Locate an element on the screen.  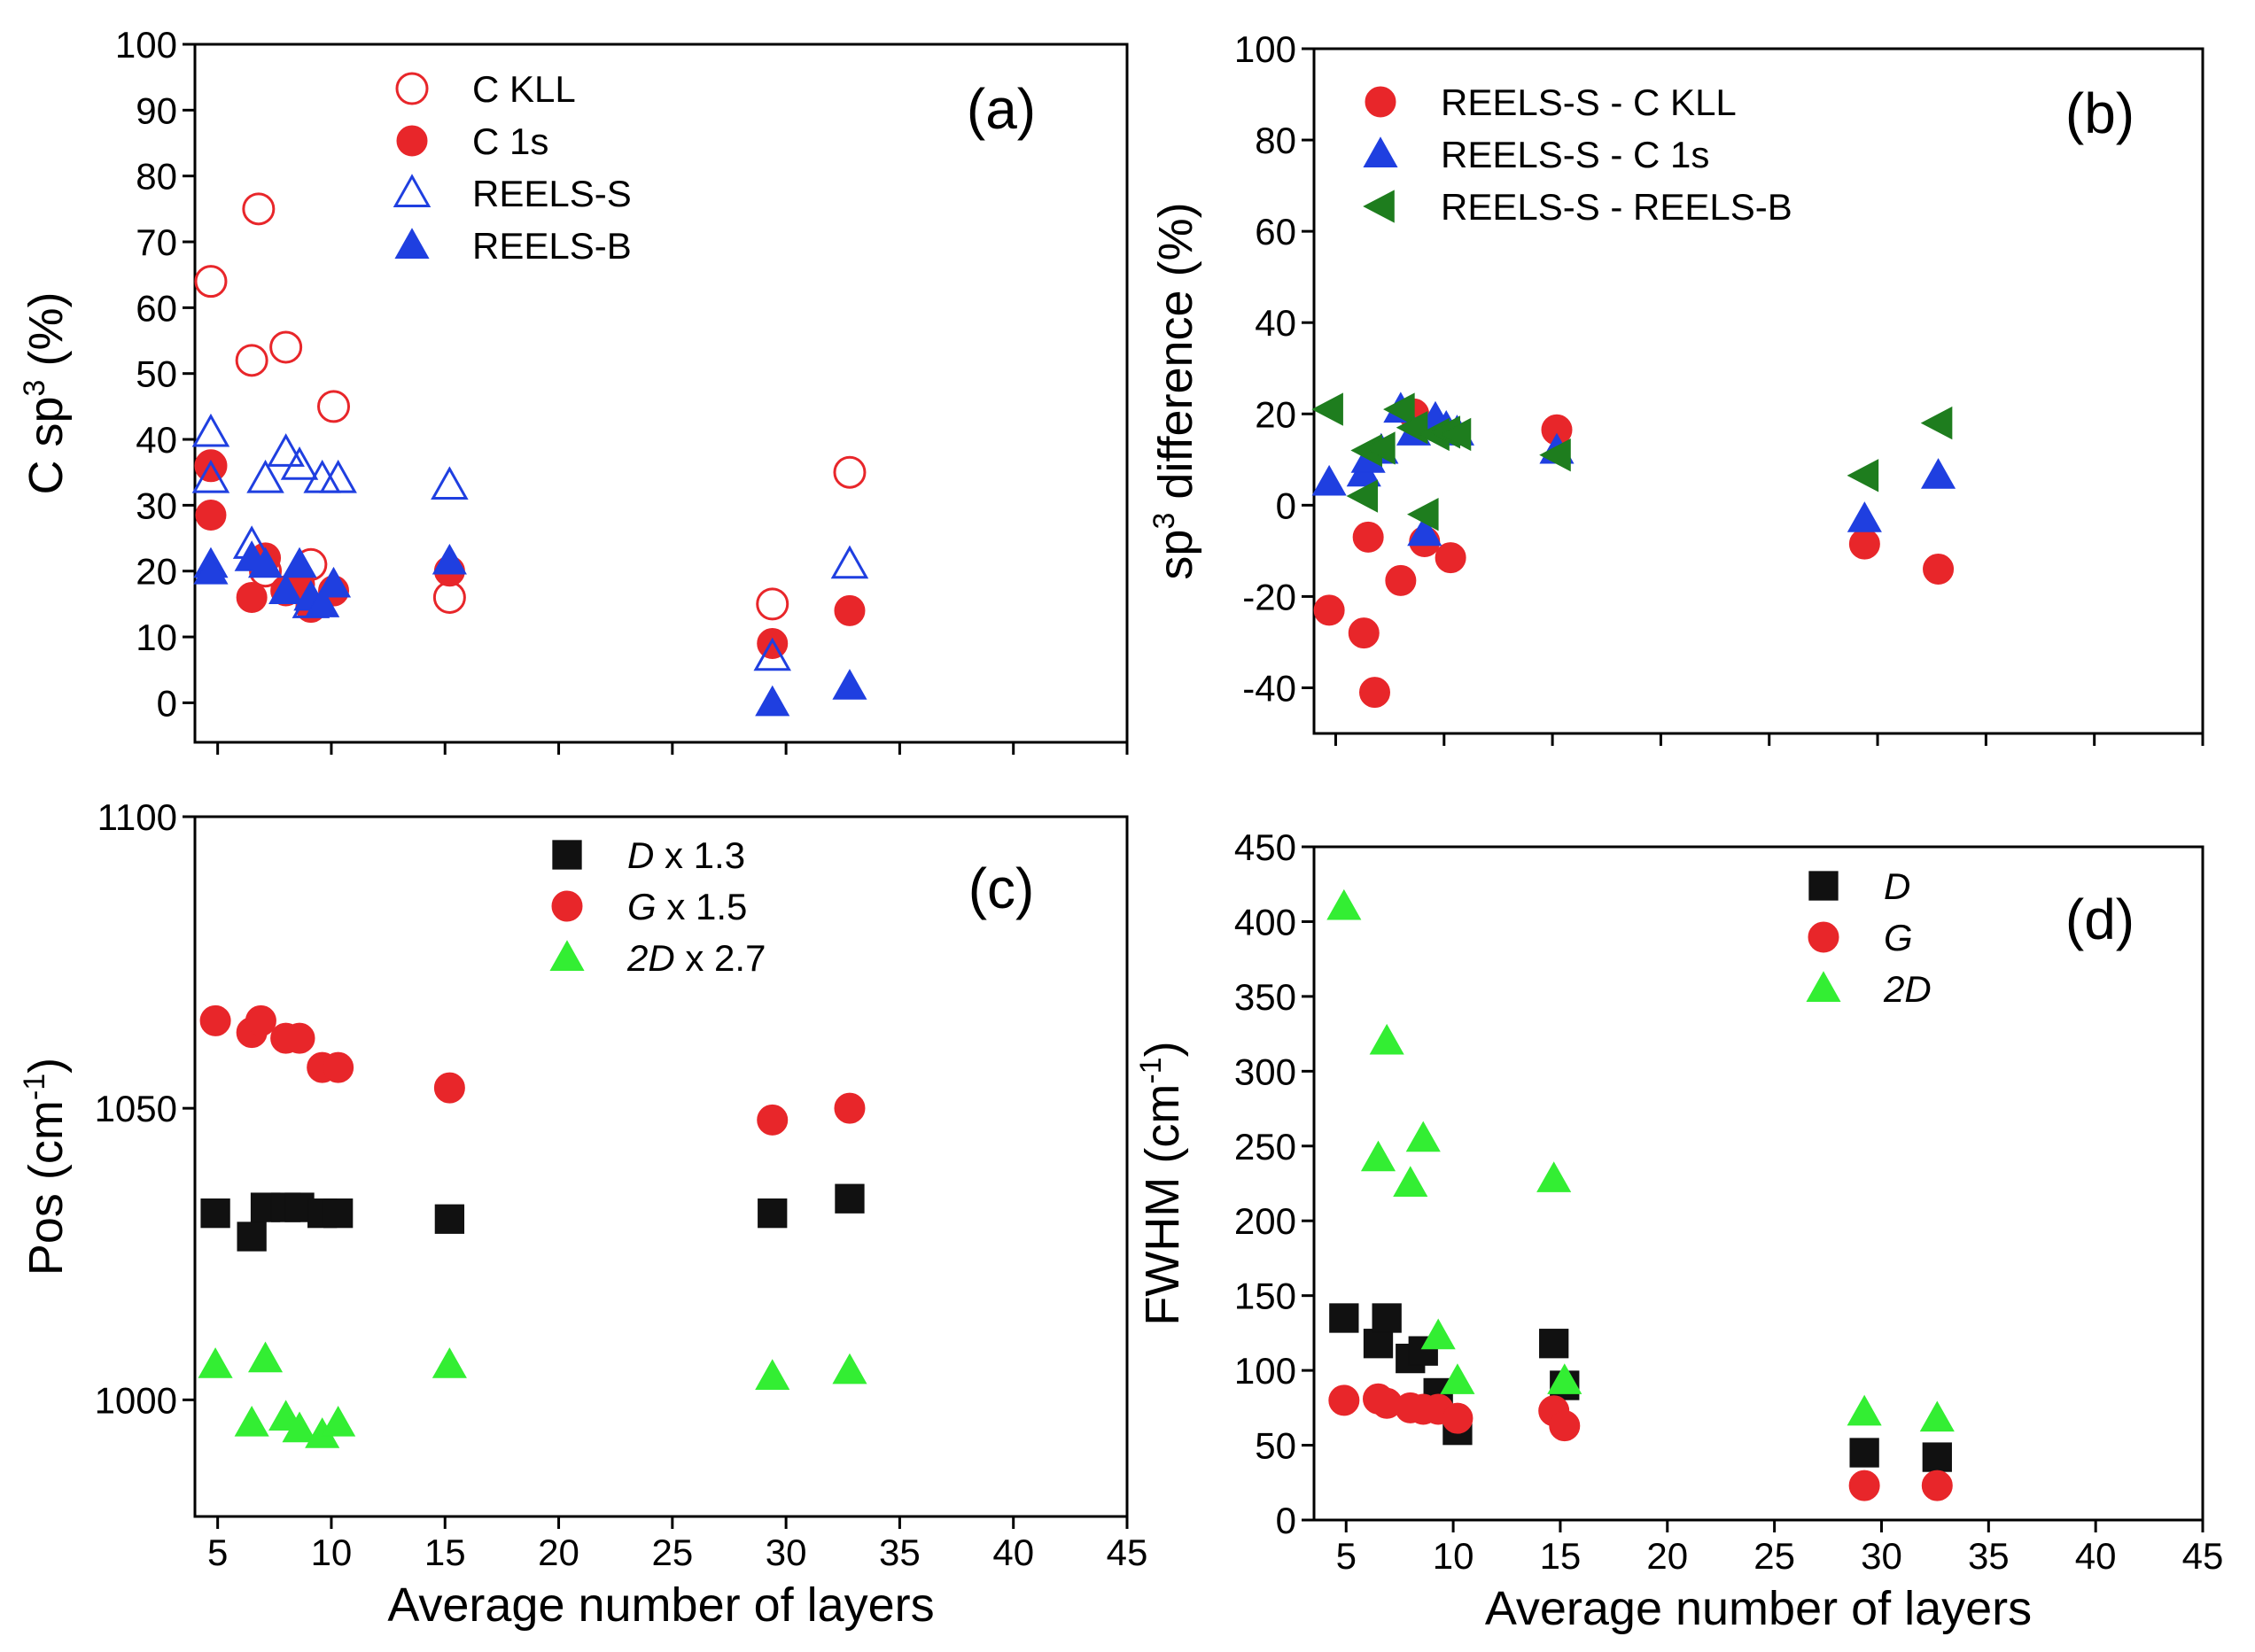
legend-label: D x 1.3 is located at coordinates (686, 855).